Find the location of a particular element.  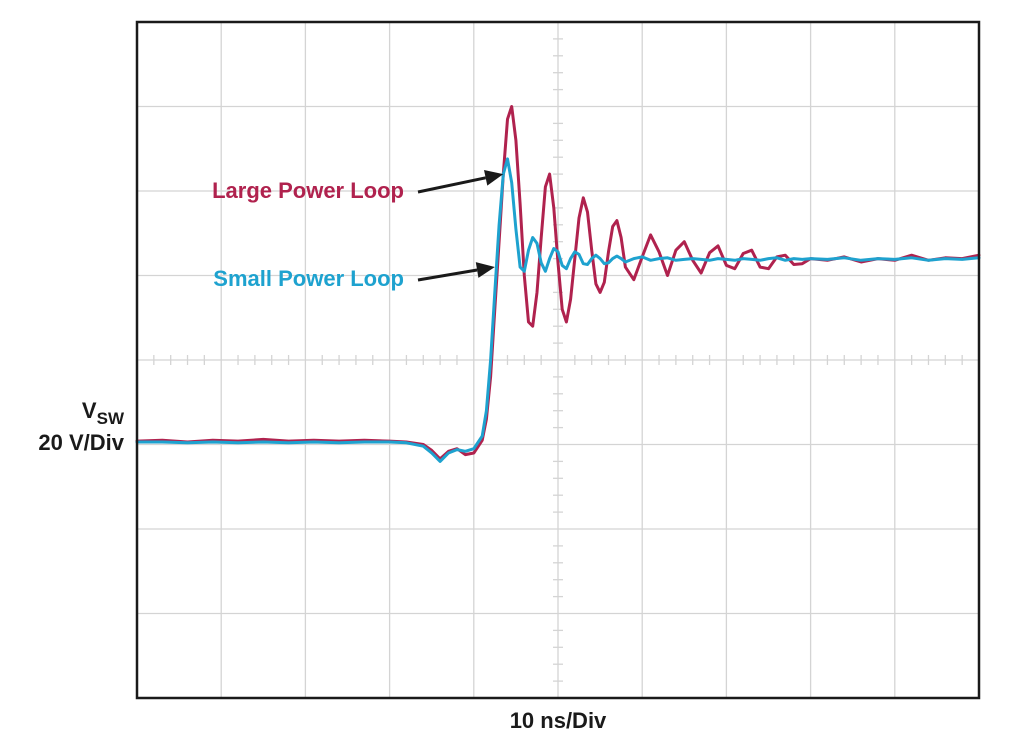

arrow-large-power-loop is located at coordinates (451, 185).